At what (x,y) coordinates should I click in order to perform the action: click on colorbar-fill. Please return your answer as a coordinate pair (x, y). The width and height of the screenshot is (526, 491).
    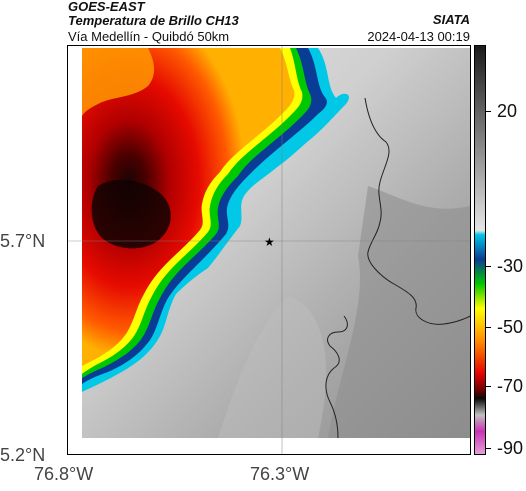
    Looking at the image, I should click on (480, 250).